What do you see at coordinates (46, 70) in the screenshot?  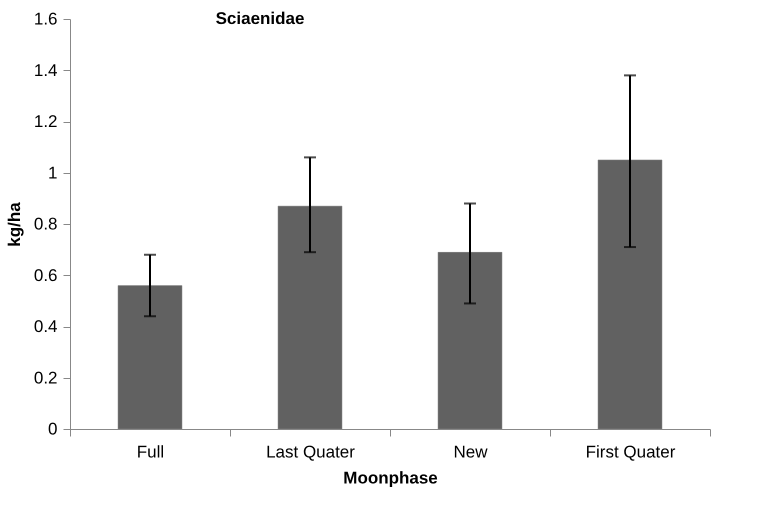 I see `y-tick-label: 1.4` at bounding box center [46, 70].